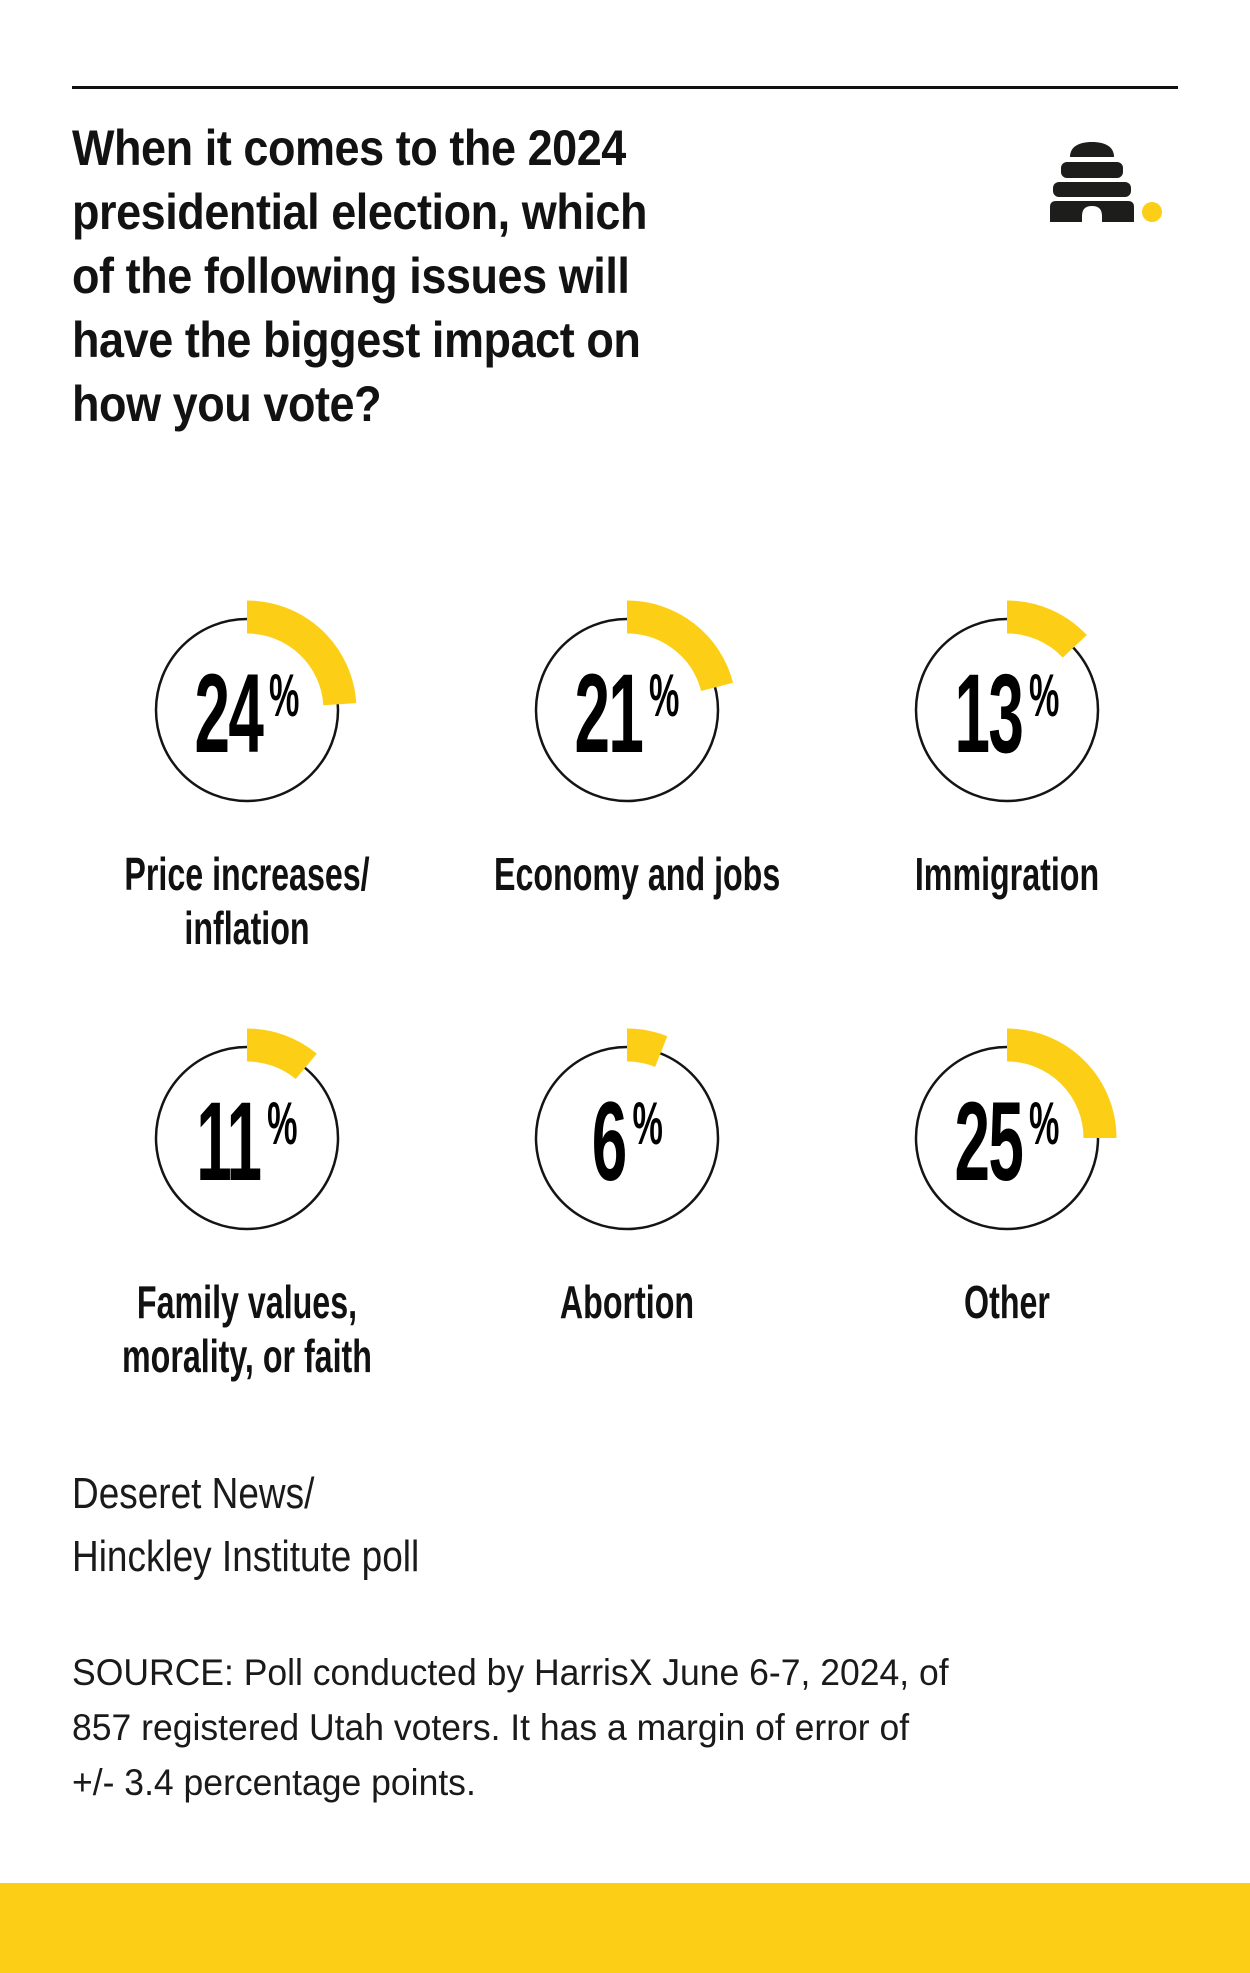 This screenshot has width=1250, height=1973. I want to click on radial-gauge: 21%, so click(627, 710).